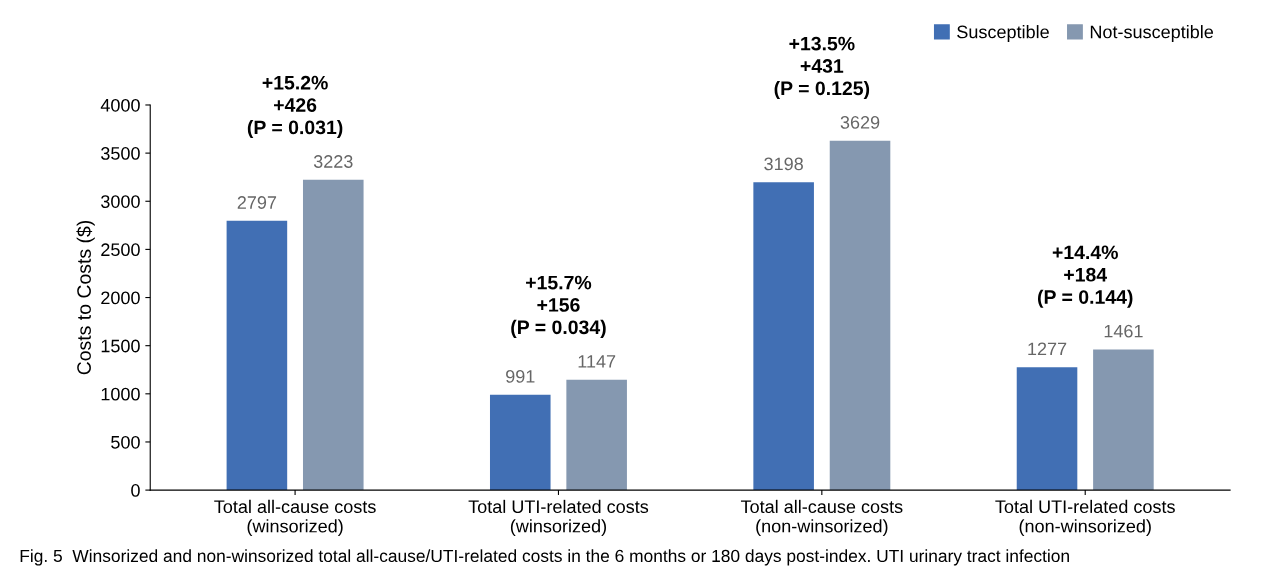 The height and width of the screenshot is (580, 1284). What do you see at coordinates (1152, 33) in the screenshot?
I see `legend-label: Not-susceptible` at bounding box center [1152, 33].